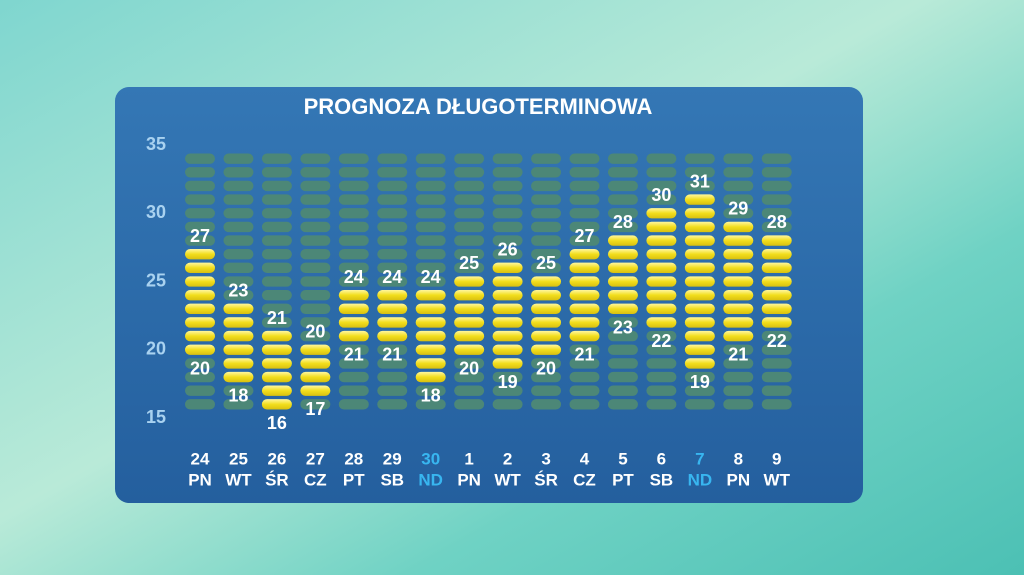  Describe the element at coordinates (776, 458) in the screenshot. I see `date-label: 9` at that location.